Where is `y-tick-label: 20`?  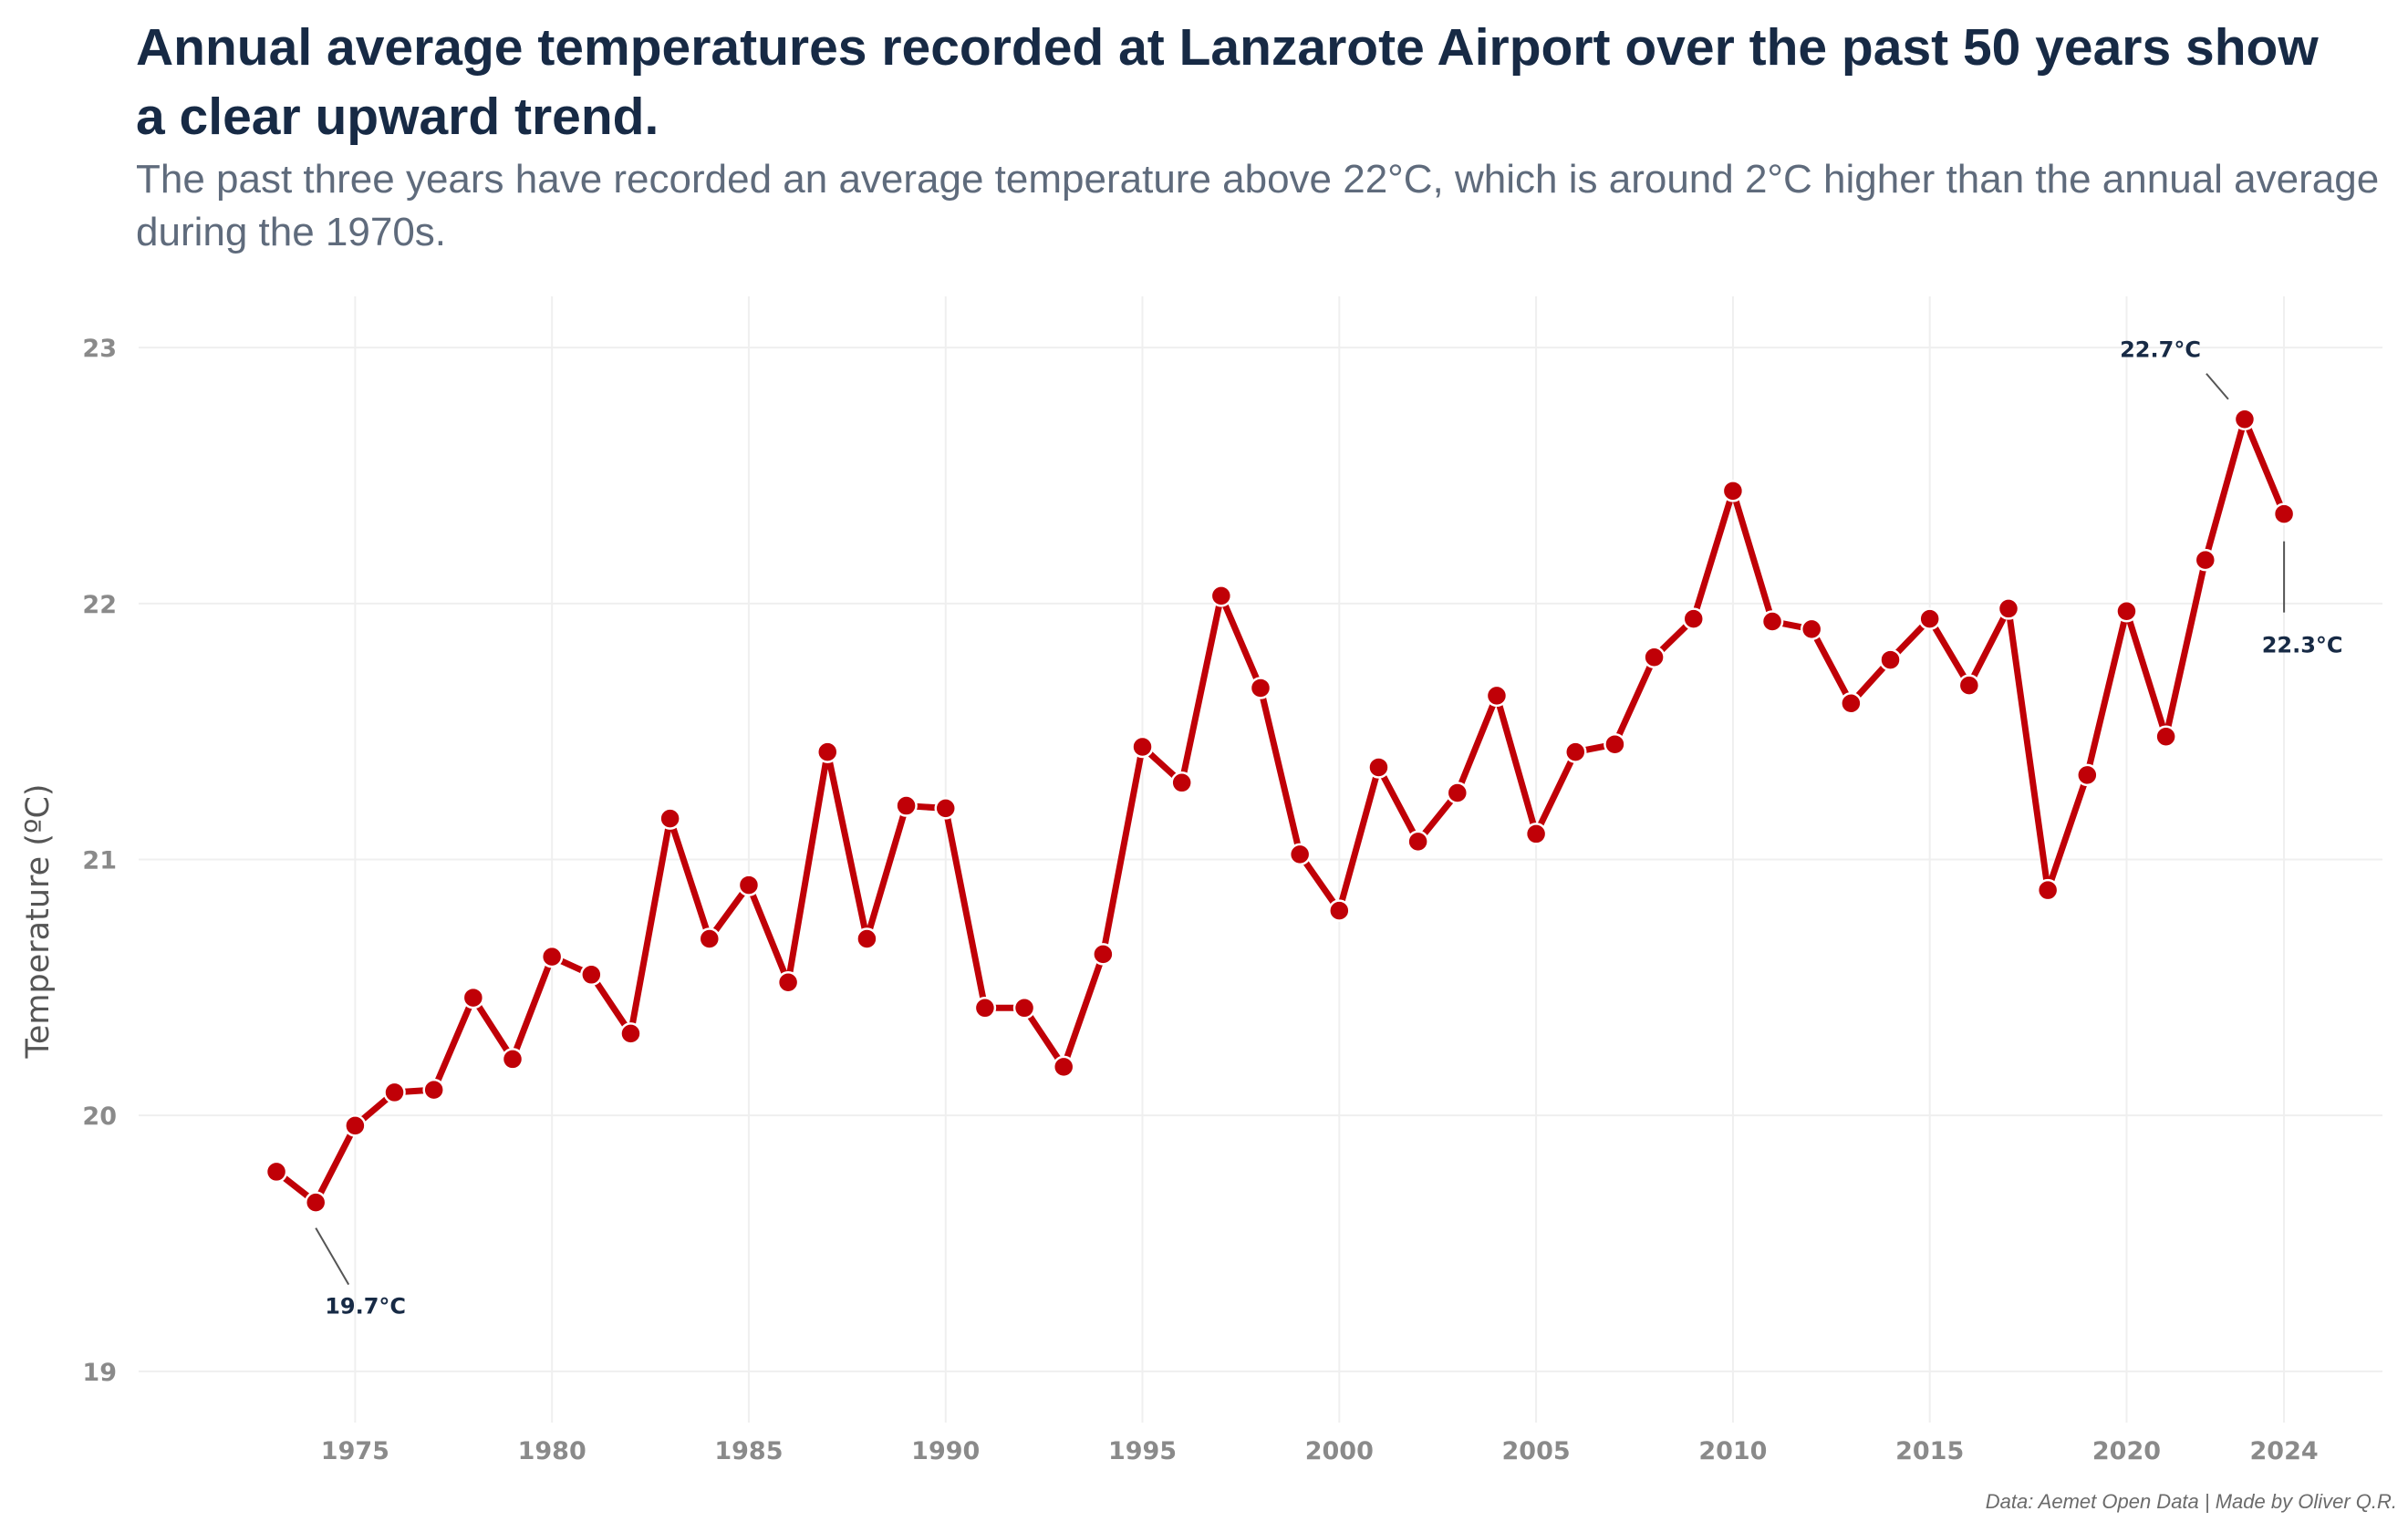
y-tick-label: 20 is located at coordinates (99, 1116).